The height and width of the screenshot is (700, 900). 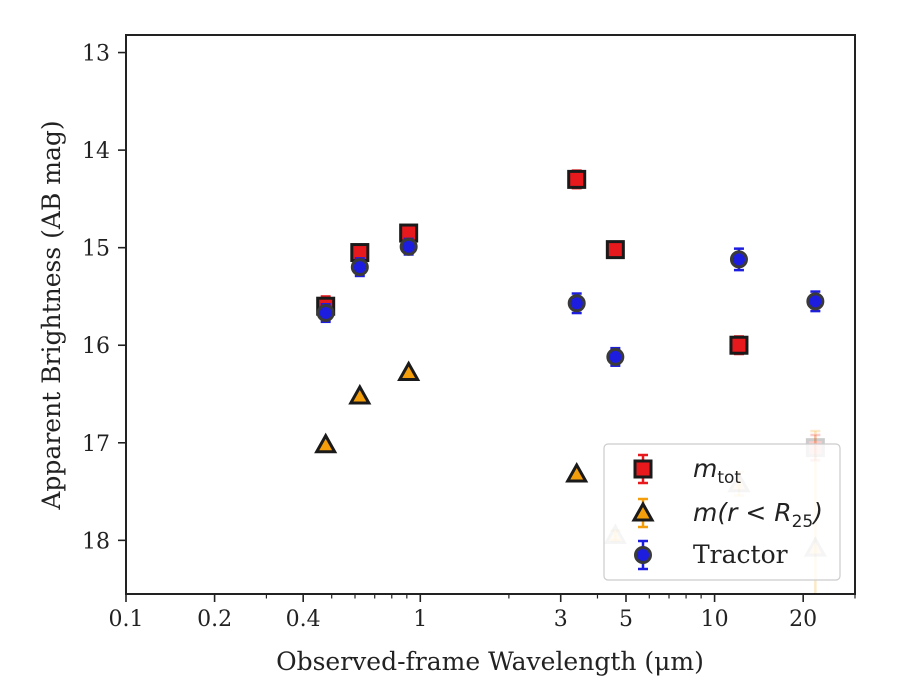 What do you see at coordinates (96, 54) in the screenshot?
I see `y-tick-label-0: 13` at bounding box center [96, 54].